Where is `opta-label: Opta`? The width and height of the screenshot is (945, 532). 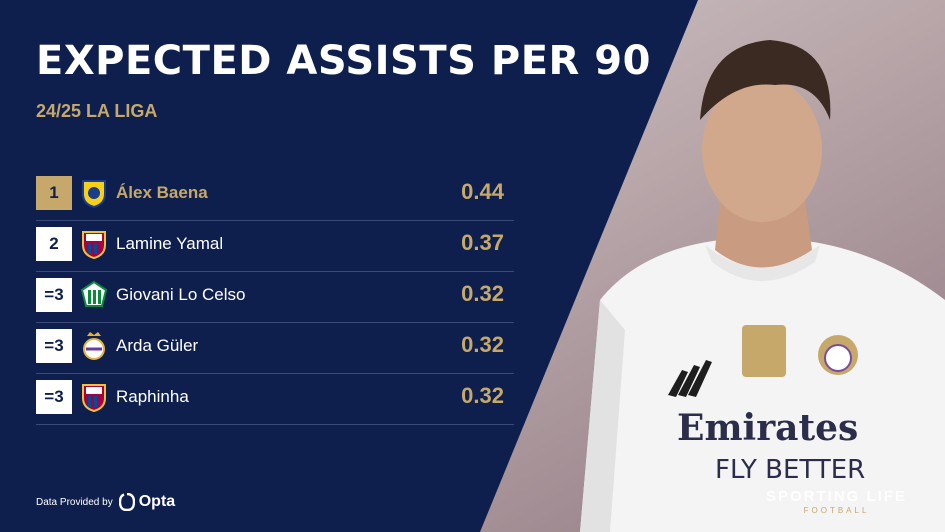
opta-label: Opta is located at coordinates (157, 501).